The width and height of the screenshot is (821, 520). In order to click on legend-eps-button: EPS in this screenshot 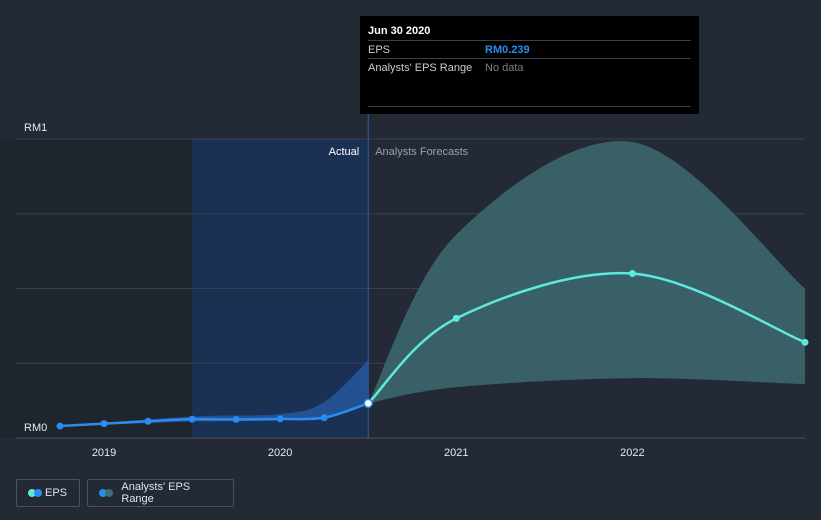, I will do `click(48, 493)`.